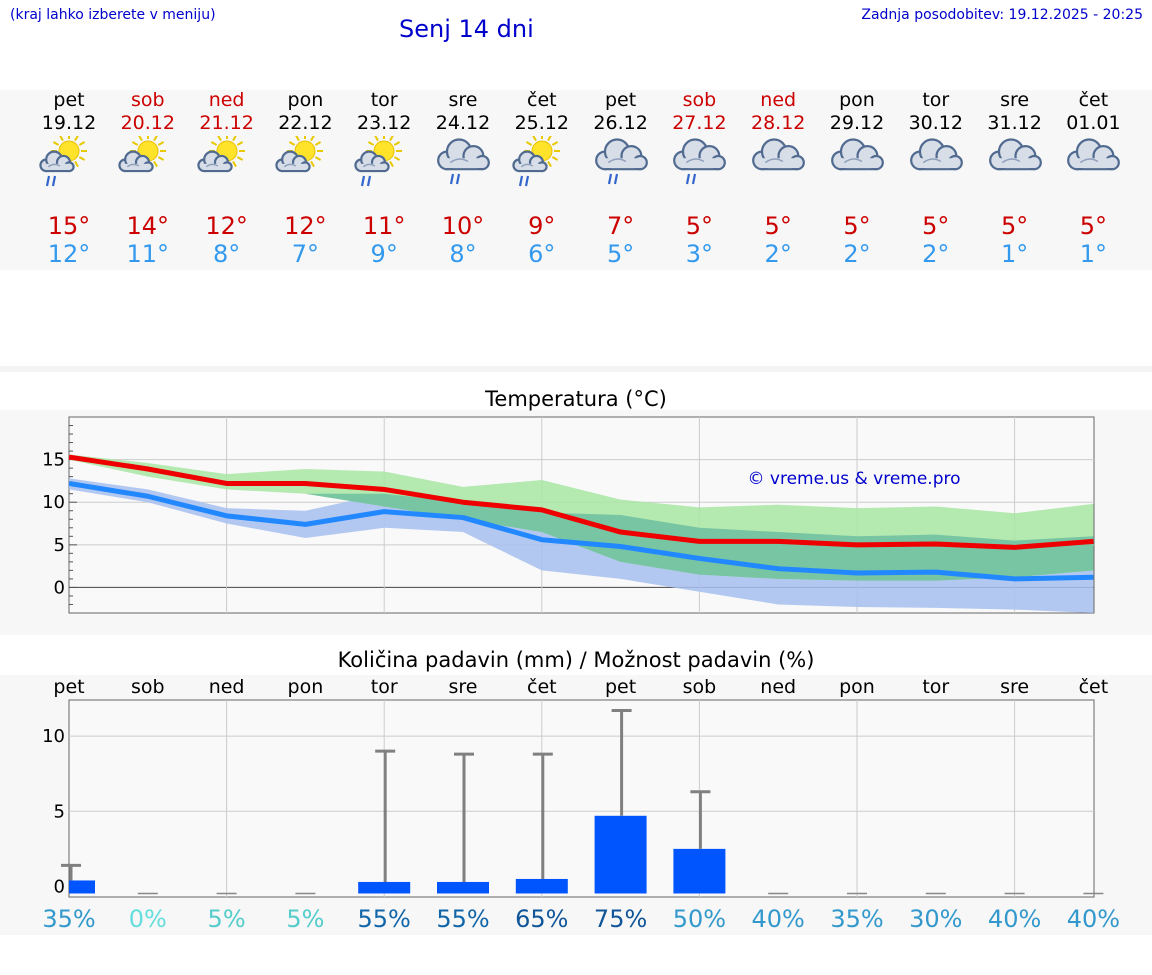 This screenshot has width=1152, height=975. I want to click on day-date: 24.12, so click(463, 123).